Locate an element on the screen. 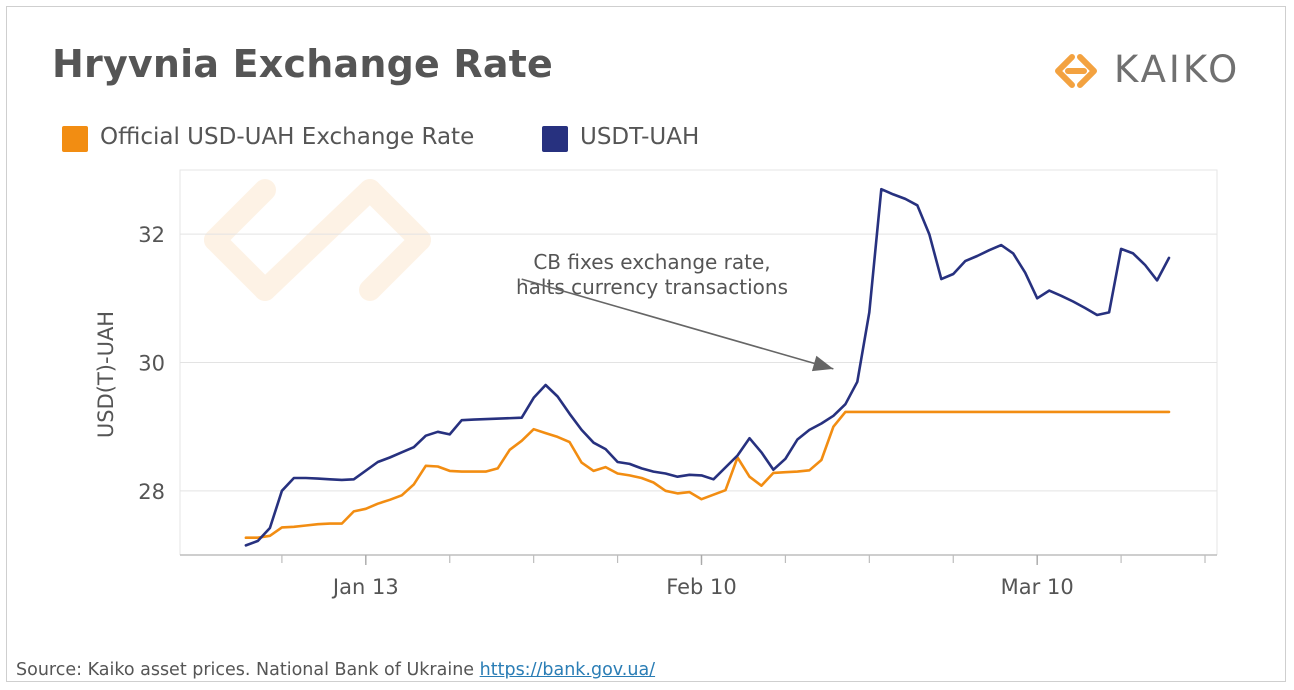 This screenshot has height=690, width=1294. x-tick-label: Jan 13 is located at coordinates (365, 587).